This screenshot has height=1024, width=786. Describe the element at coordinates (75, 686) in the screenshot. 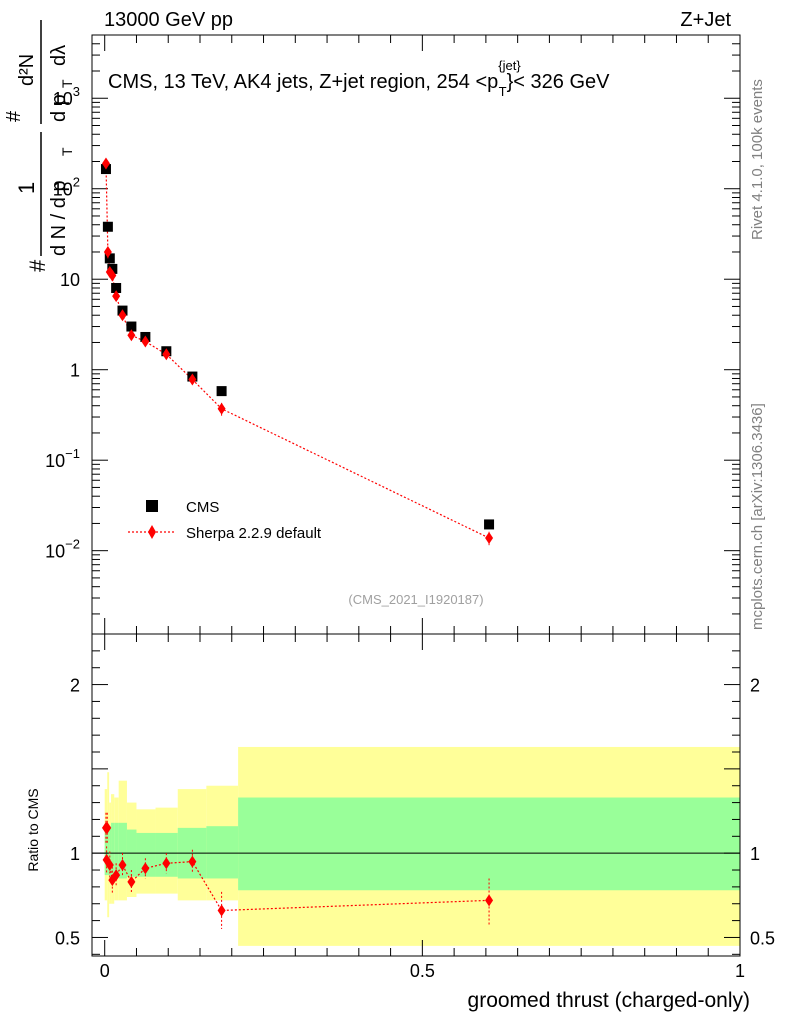

I see `ratio-y-tick-label-2: 2` at that location.